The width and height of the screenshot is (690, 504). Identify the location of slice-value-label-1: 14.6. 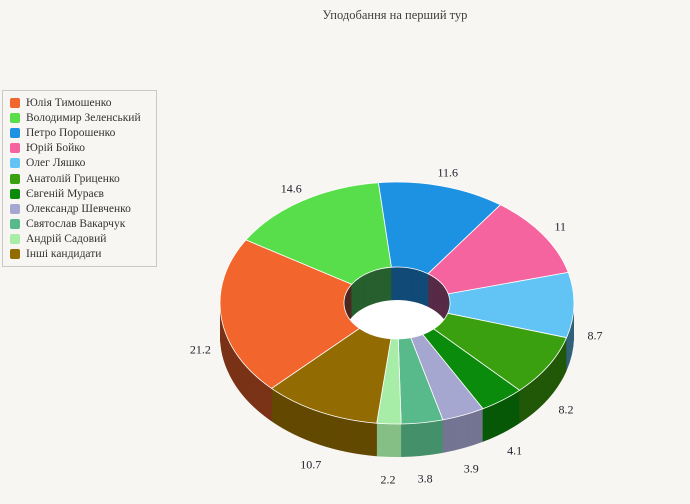
(291, 188).